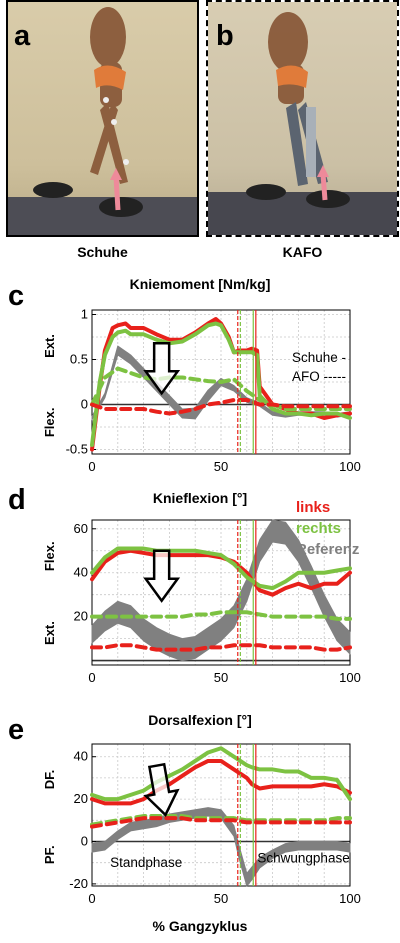 The height and width of the screenshot is (943, 400). Describe the element at coordinates (200, 498) in the screenshot. I see `chart-title-knee-flexion: Knieflexion [°]` at that location.